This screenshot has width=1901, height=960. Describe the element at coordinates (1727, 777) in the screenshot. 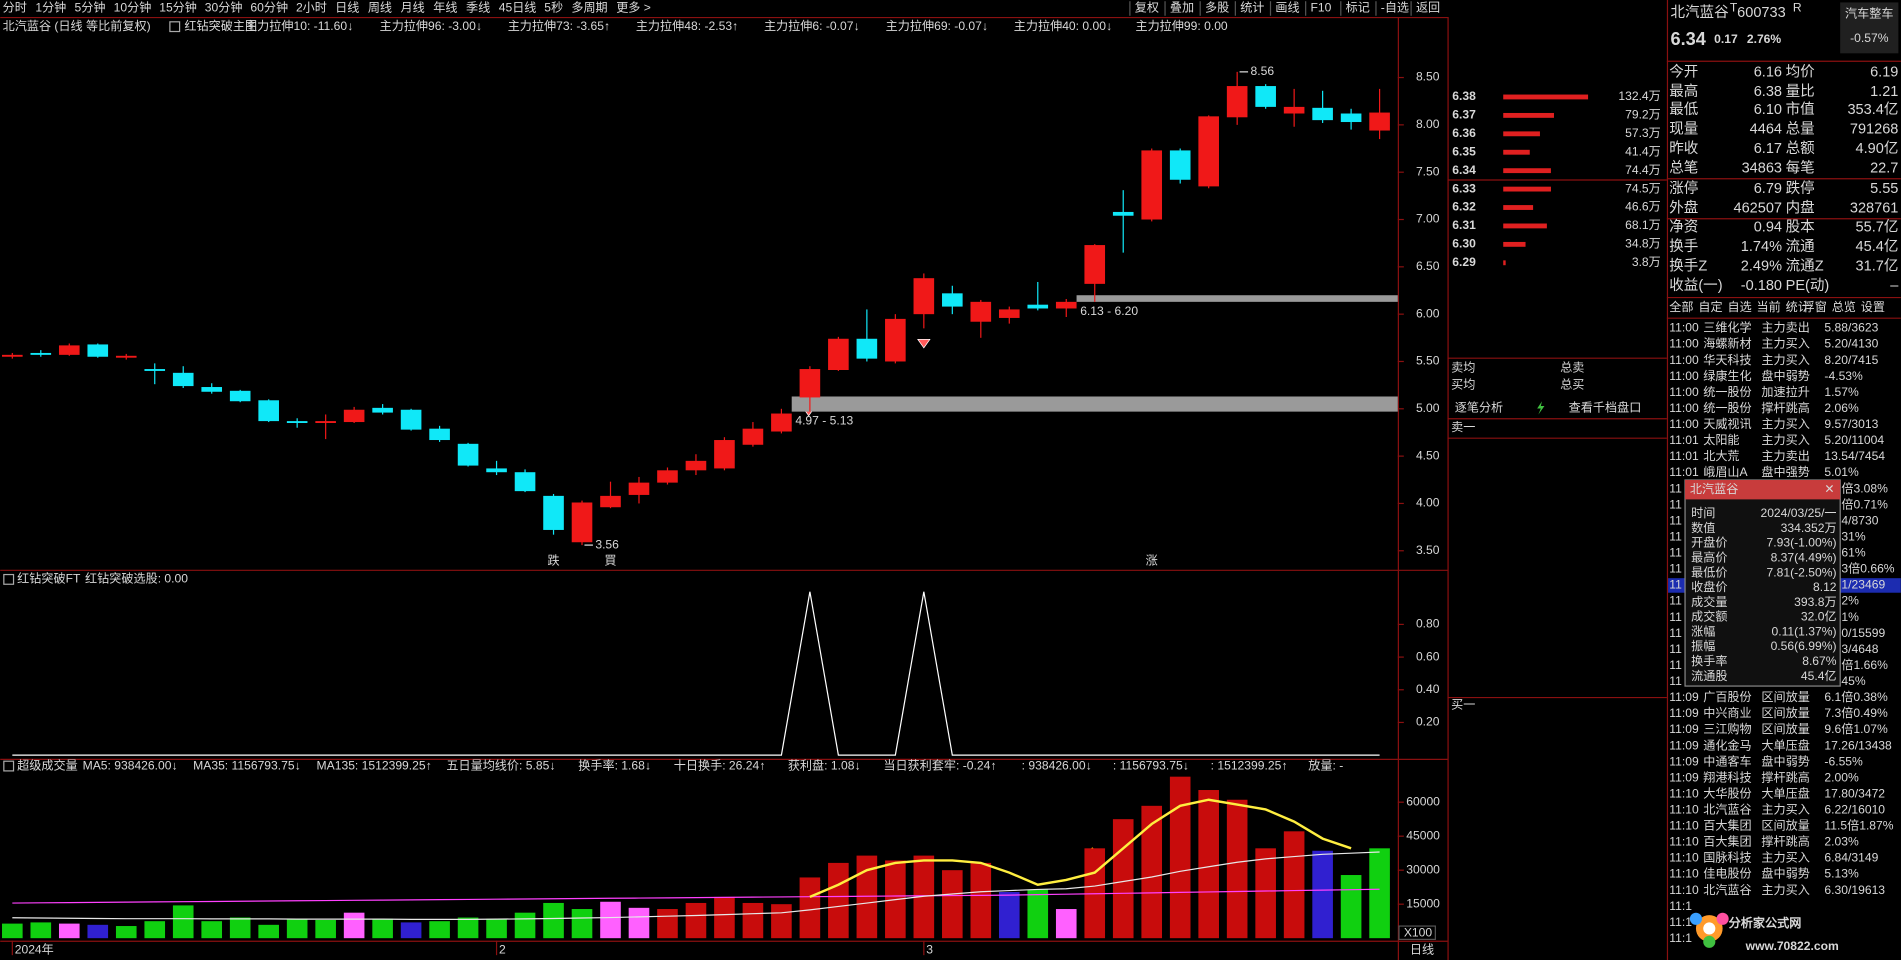

I see `trade-stock: 翔港科技` at that location.